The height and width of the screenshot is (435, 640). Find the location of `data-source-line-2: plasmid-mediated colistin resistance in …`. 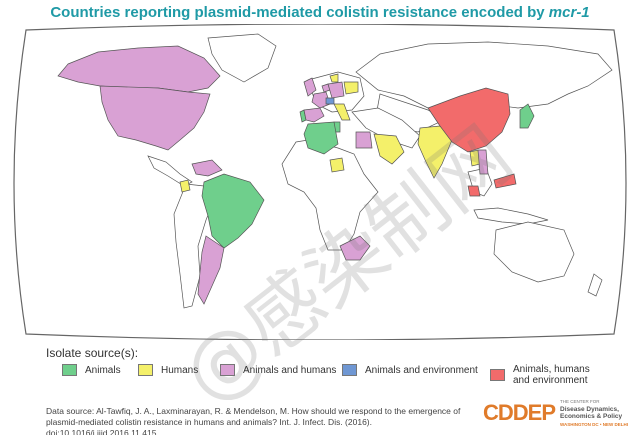

data-source-line-2: plasmid-mediated colistin resistance in … is located at coordinates (209, 426).